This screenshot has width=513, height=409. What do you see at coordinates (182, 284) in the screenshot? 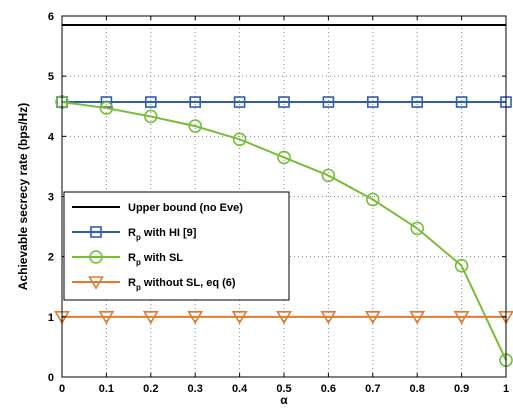
I see `legend-label-3: Rp without SL, eq (6)` at bounding box center [182, 284].